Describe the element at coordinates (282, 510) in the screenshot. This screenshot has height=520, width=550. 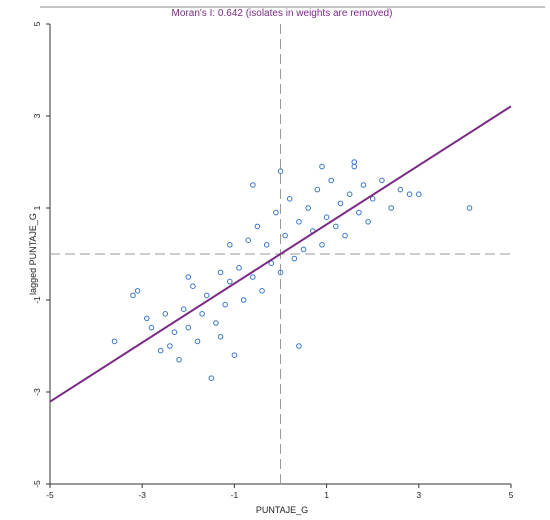
I see `x-axis-label: PUNTAJE_G` at that location.